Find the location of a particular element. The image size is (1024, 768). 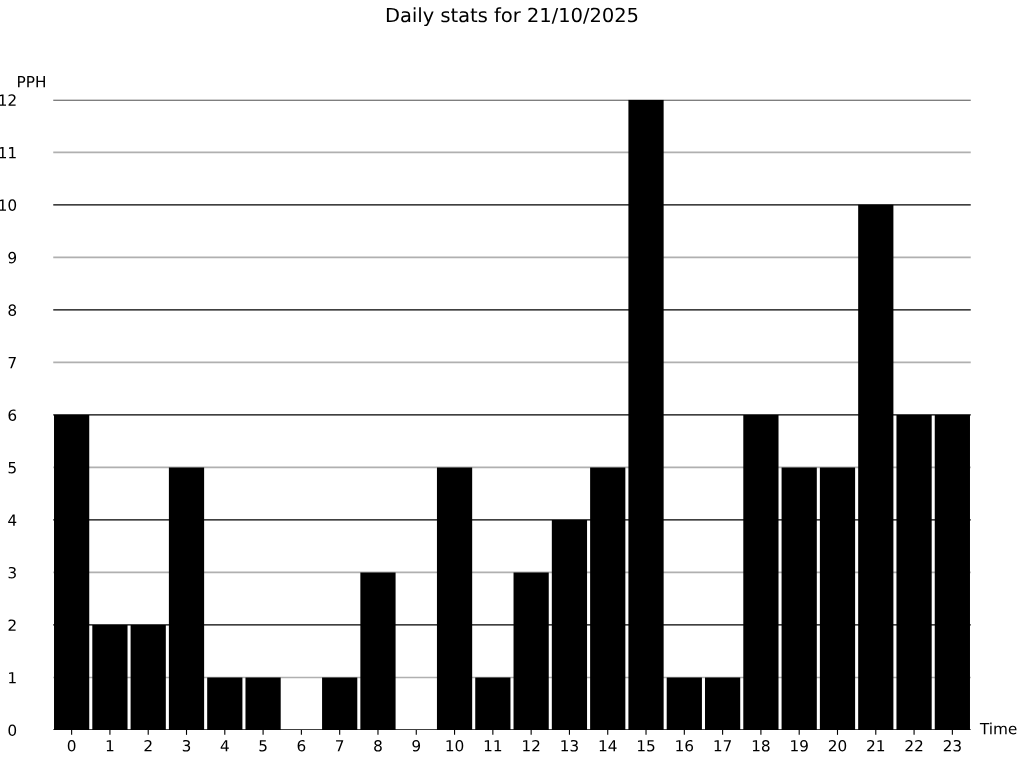

y-tick-label: 1 is located at coordinates (12, 678).